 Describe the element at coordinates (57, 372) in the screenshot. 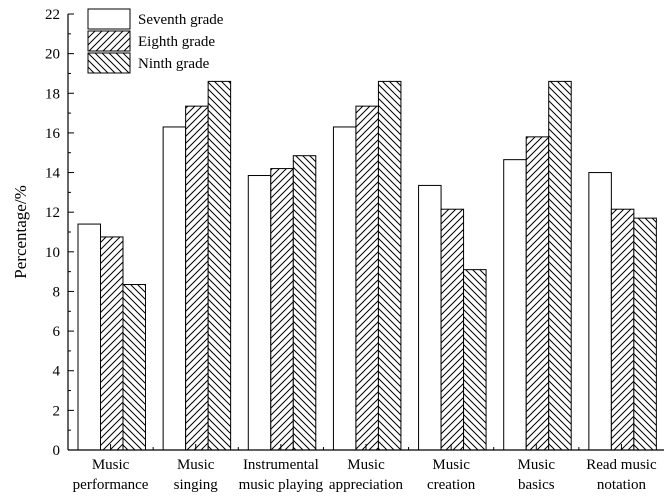

I see `y-tick-label: 4` at that location.